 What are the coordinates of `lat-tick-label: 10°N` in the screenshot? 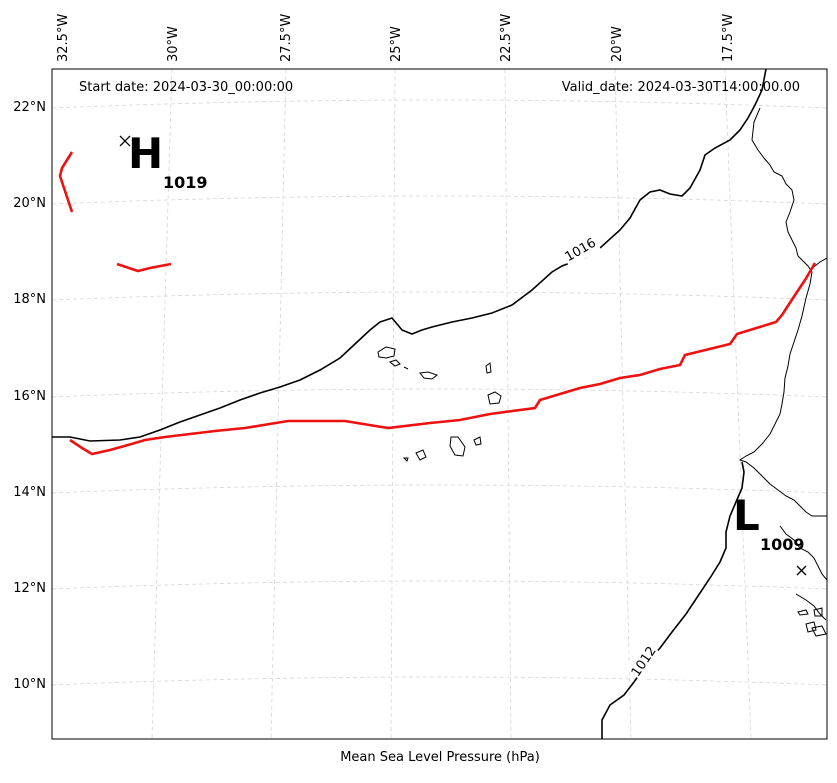 It's located at (29, 684).